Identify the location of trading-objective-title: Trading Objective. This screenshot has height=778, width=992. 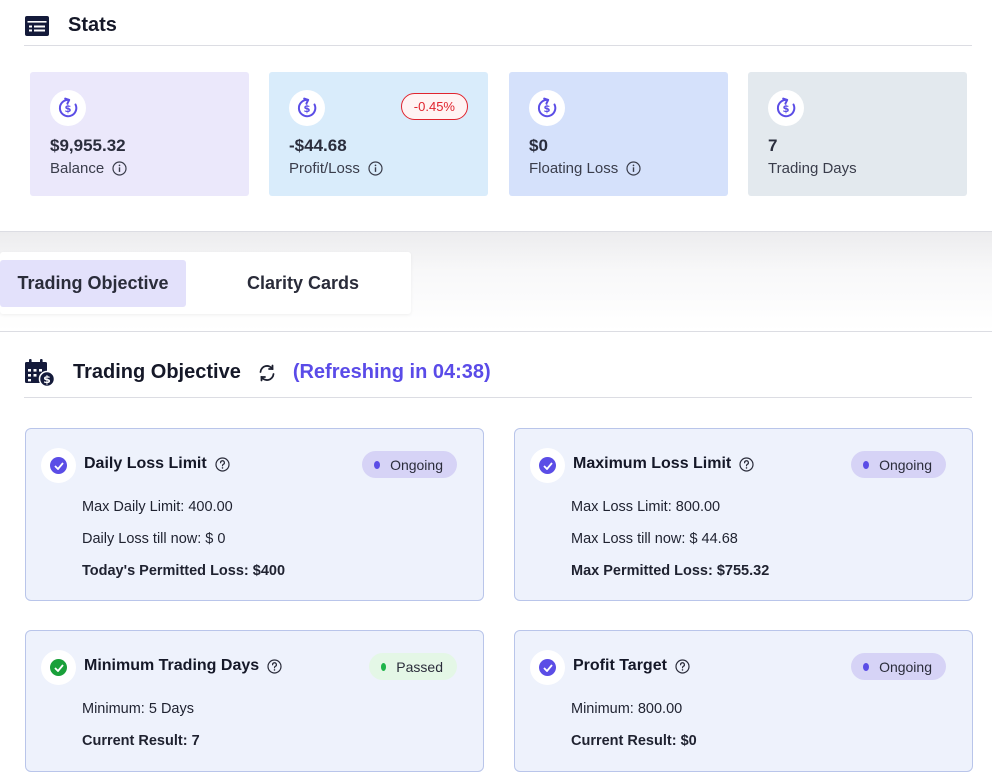
(157, 372).